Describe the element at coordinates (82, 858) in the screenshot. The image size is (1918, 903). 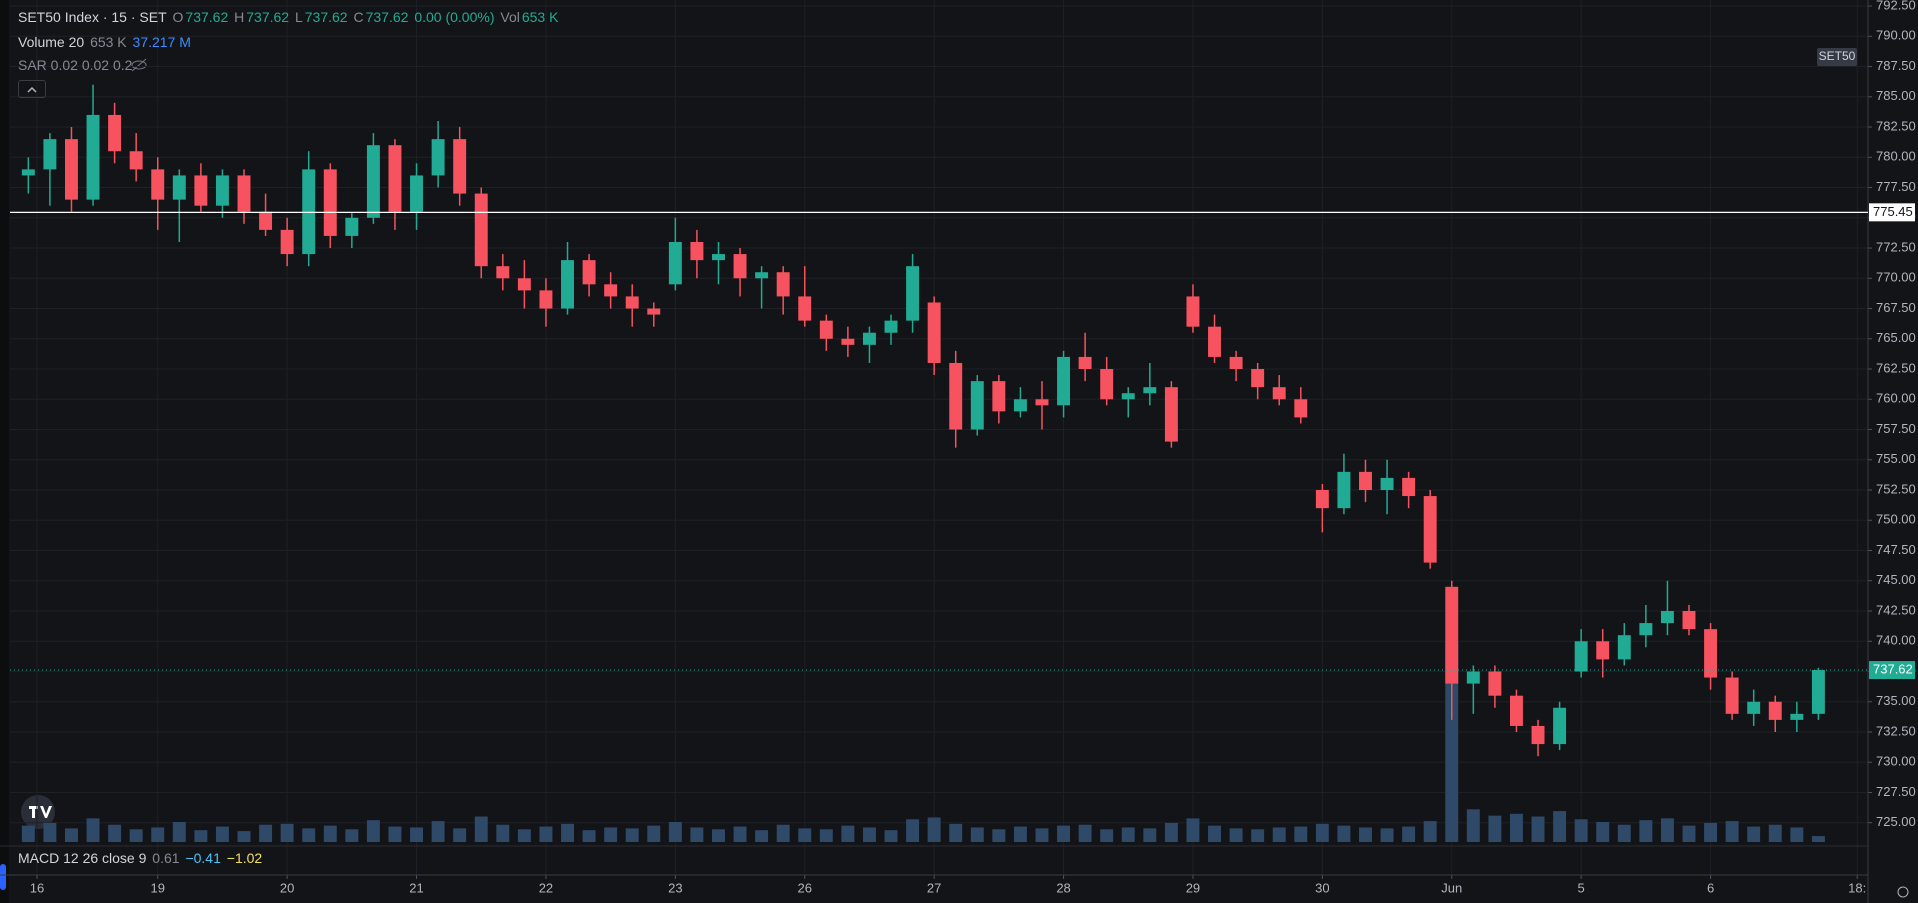
I see `macd-name: MACD 12 26 close 9` at that location.